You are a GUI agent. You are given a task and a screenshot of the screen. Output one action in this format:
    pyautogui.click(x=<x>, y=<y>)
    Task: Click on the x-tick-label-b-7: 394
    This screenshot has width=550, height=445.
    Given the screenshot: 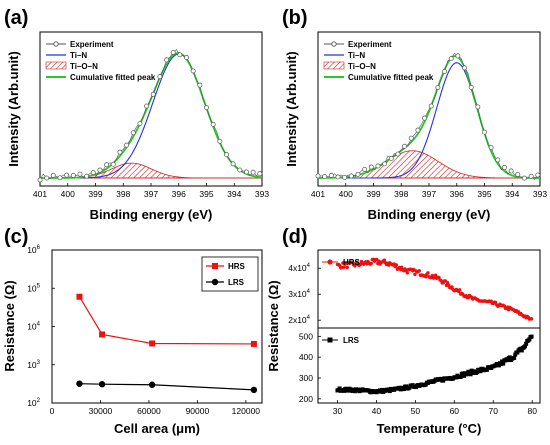 What is the action you would take?
    pyautogui.click(x=512, y=194)
    